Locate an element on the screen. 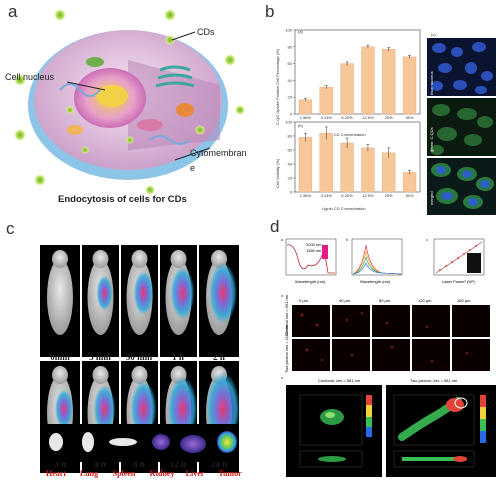  organ-strip: Heart Lung Spleen Kidney Liver Tumor is located at coordinates (141, 451).